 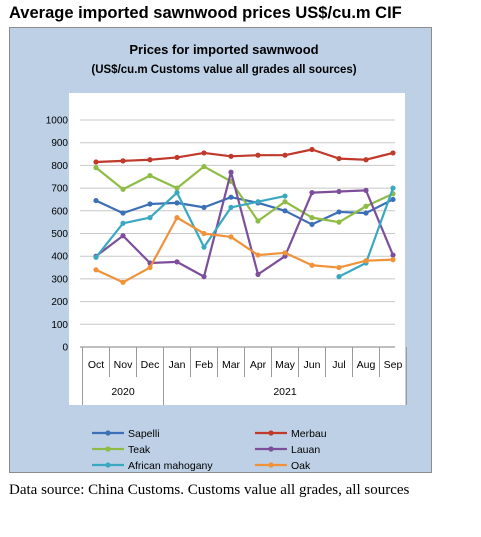 What do you see at coordinates (283, 466) in the screenshot?
I see `legend-item-oak: Oak` at bounding box center [283, 466].